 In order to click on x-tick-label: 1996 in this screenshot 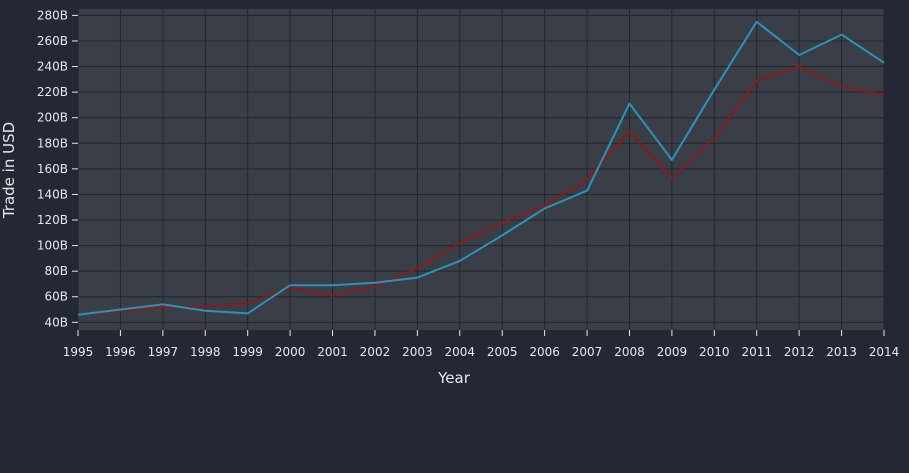, I will do `click(120, 352)`.